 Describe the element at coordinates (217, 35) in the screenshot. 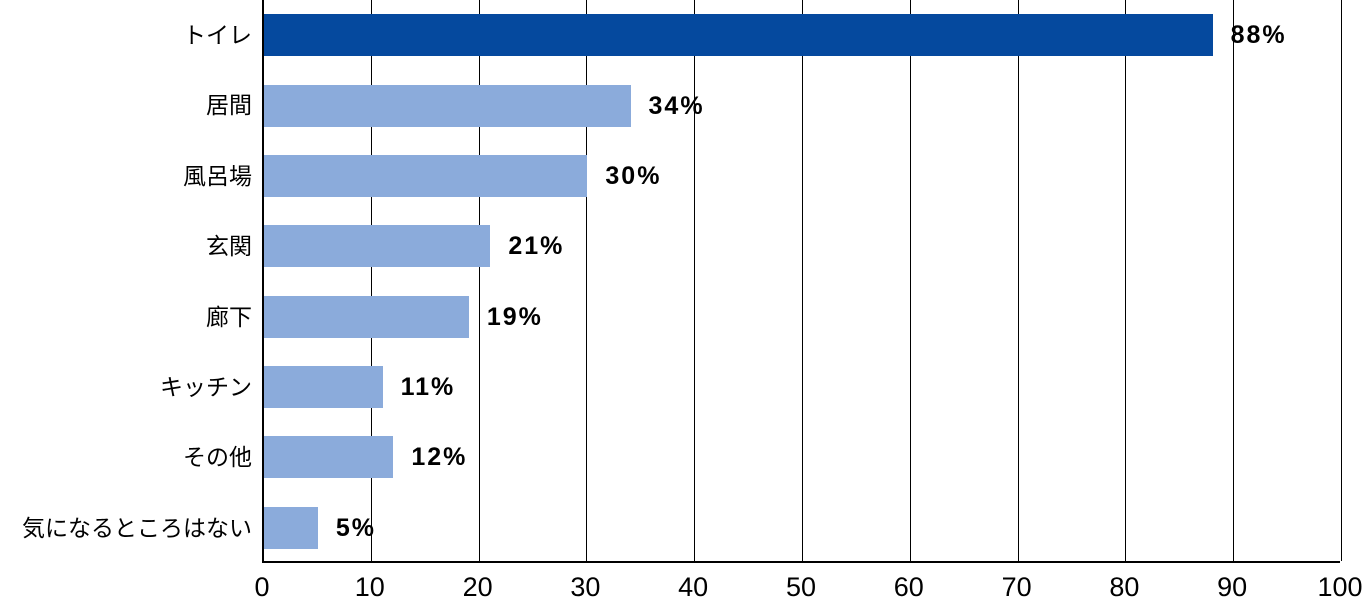

I see `category-label: トイレ` at that location.